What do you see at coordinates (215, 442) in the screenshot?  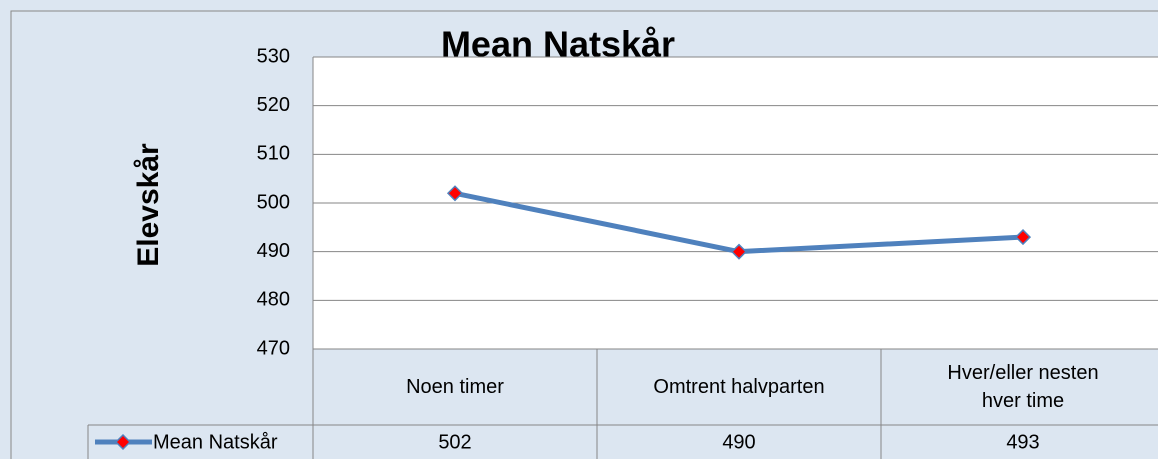 I see `legend-label: Mean Natskår` at bounding box center [215, 442].